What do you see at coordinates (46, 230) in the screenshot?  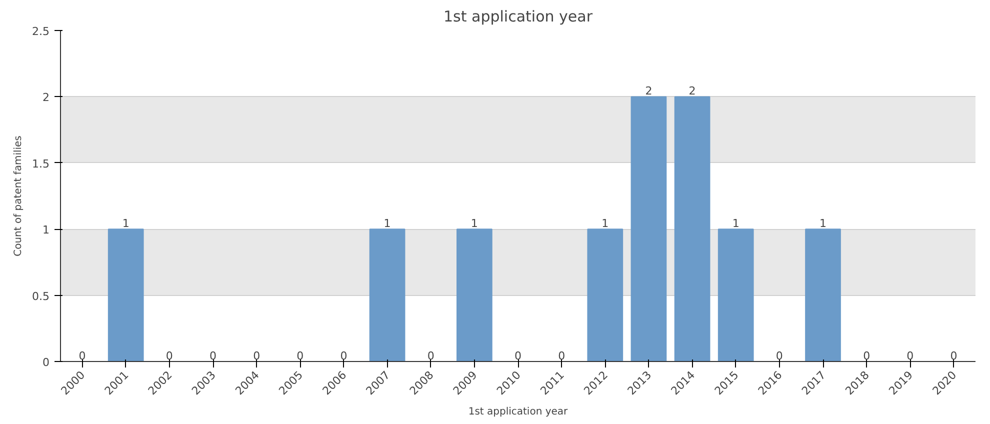 I see `y-tick-label: 1` at bounding box center [46, 230].